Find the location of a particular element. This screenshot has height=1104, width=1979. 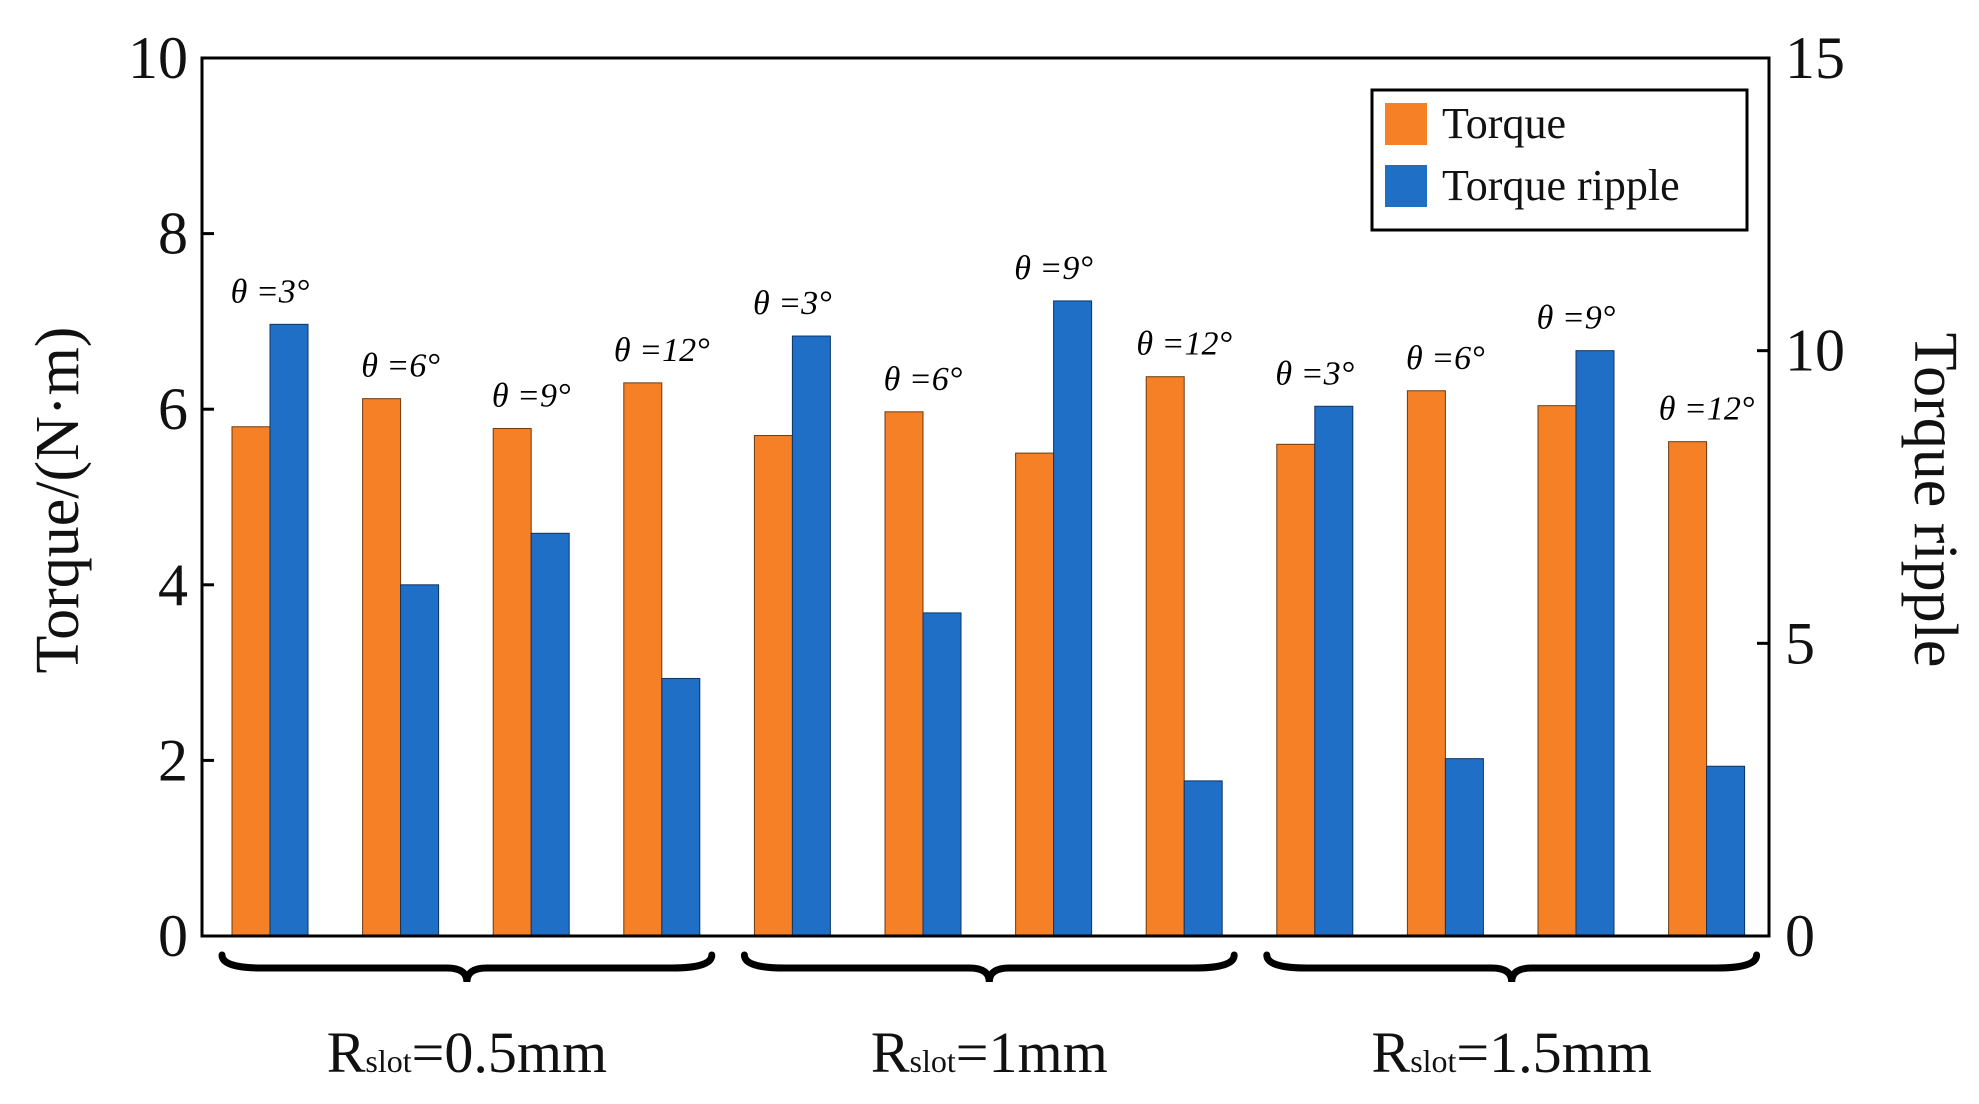

group-braces is located at coordinates (989, 967).